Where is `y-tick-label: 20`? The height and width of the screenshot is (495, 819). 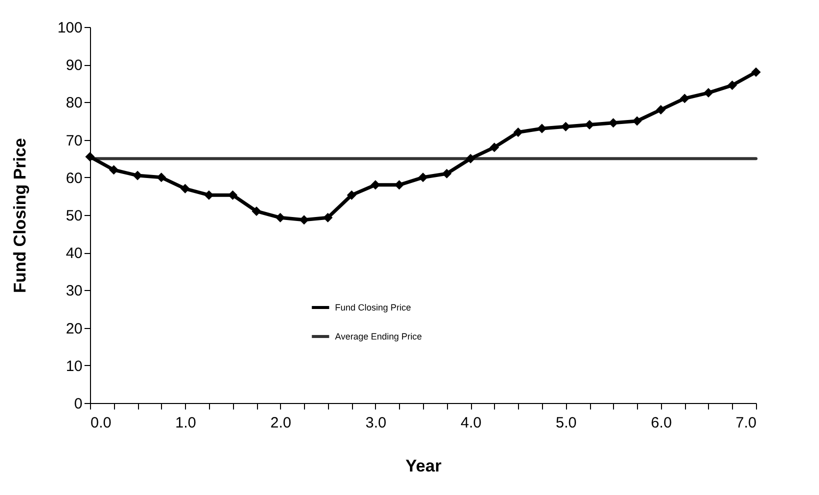
y-tick-label: 20 is located at coordinates (74, 329).